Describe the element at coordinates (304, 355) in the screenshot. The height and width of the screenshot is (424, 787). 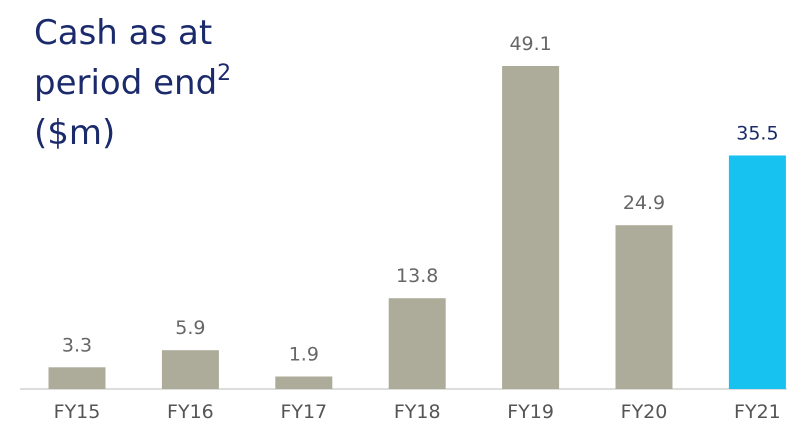
I see `value-label: 1.9` at that location.